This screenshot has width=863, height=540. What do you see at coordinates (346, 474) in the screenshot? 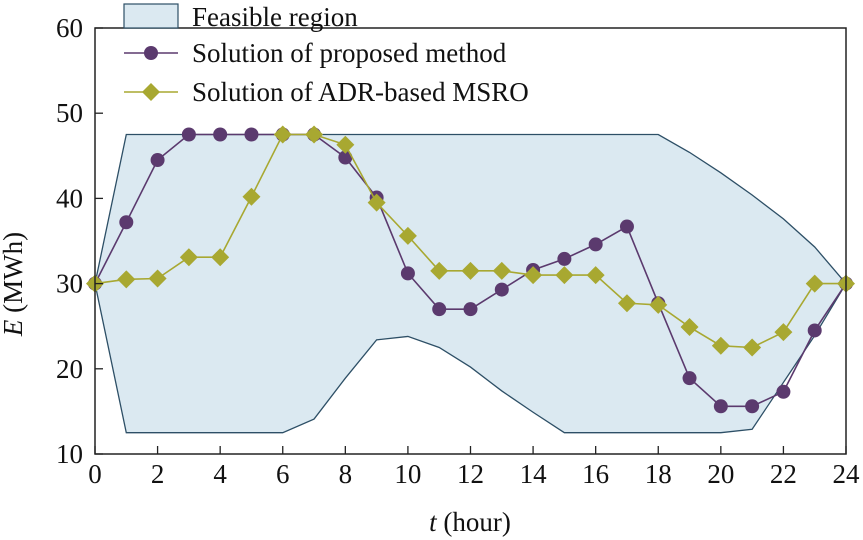
I see `x-tick-label: 8` at bounding box center [346, 474].